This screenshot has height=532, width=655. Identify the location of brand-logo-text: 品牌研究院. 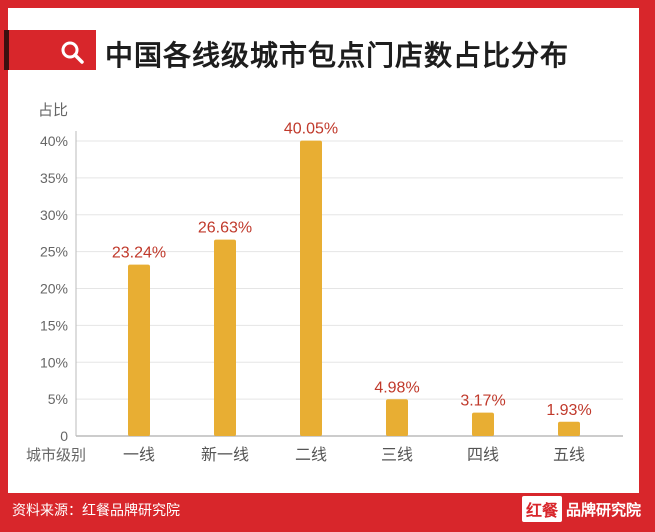
(603, 510).